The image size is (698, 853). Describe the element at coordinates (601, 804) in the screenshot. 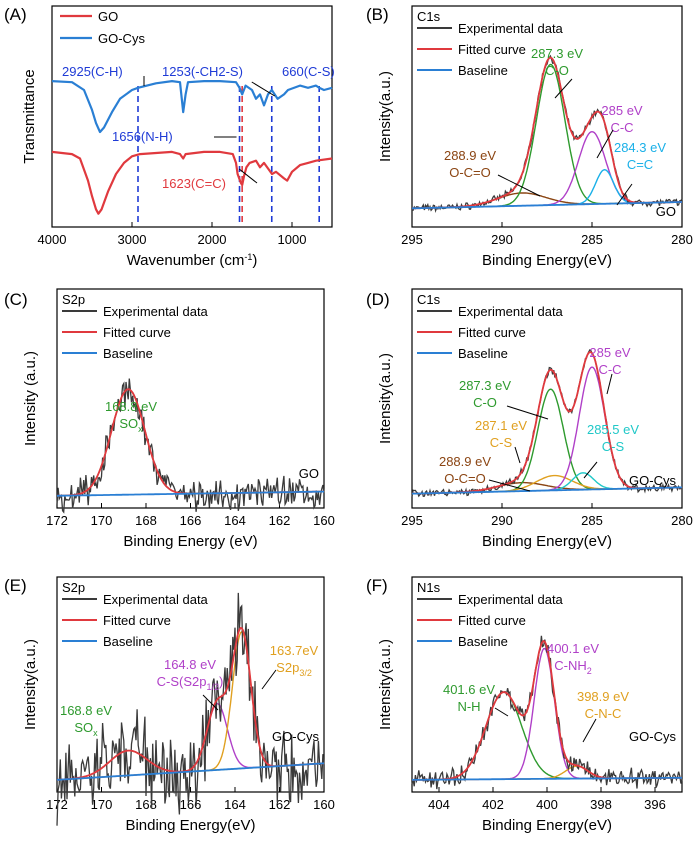

I see `panel-f-x-tick-label: 398` at that location.